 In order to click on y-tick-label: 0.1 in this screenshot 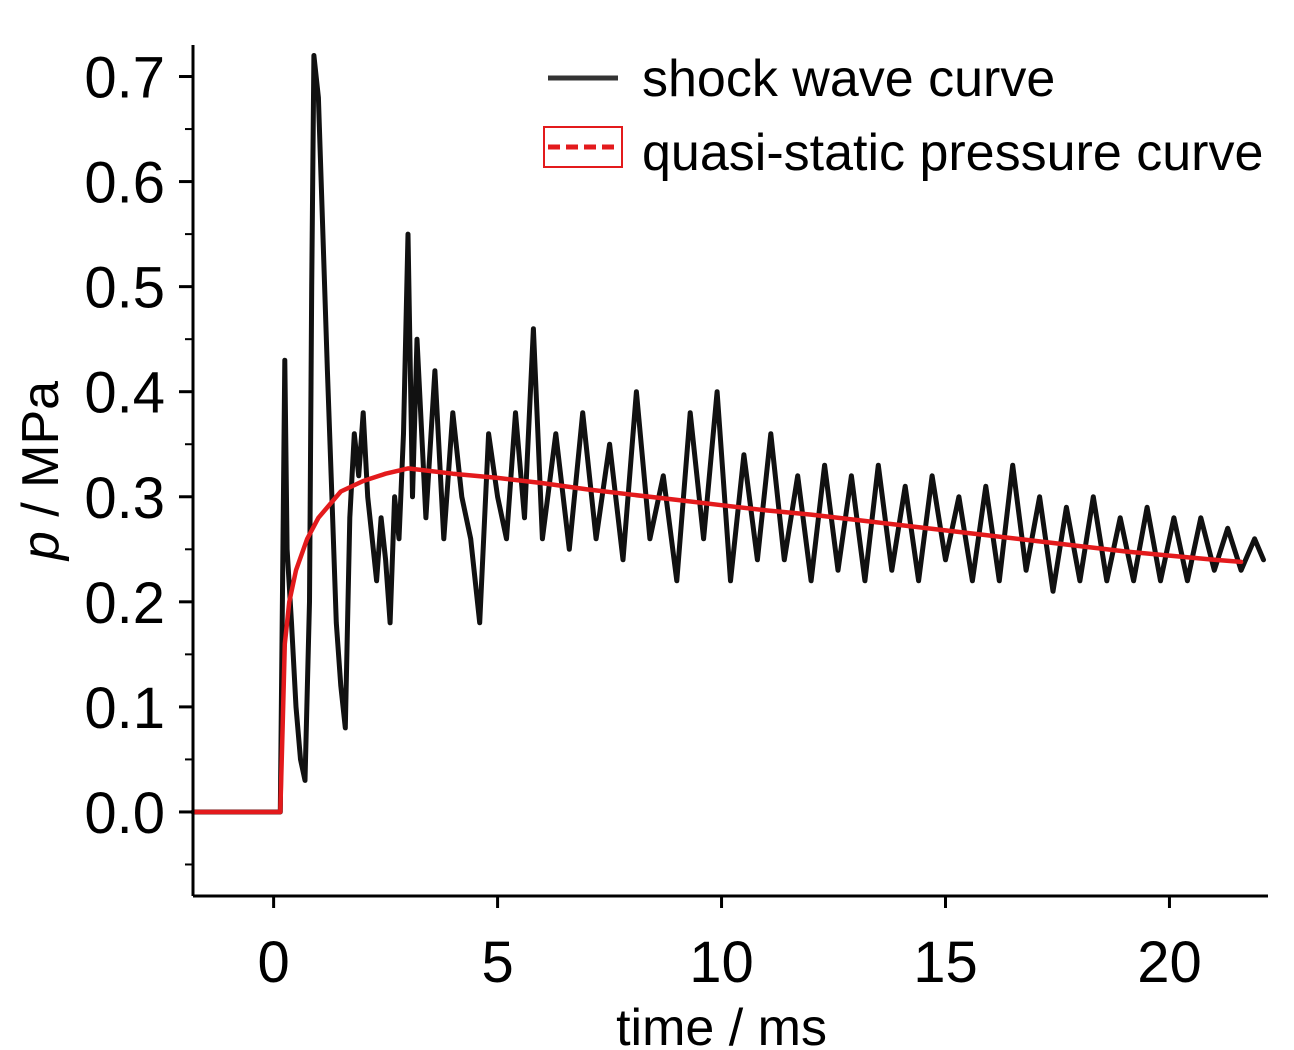, I will do `click(124, 708)`.